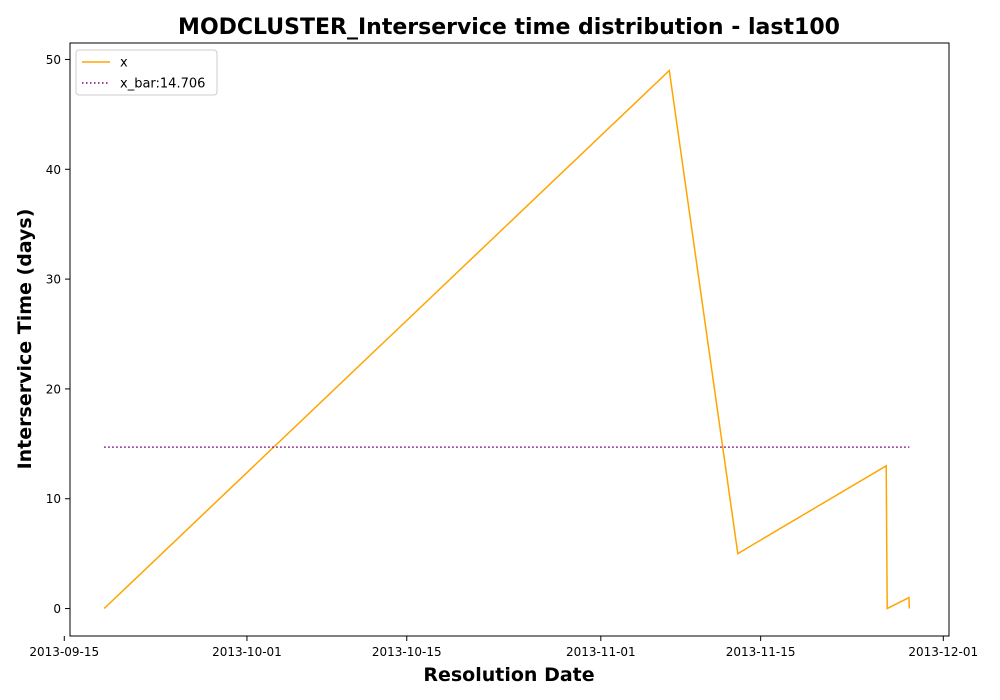 This screenshot has width=1000, height=700. What do you see at coordinates (508, 675) in the screenshot?
I see `x-axis-title: Resolution Date` at bounding box center [508, 675].